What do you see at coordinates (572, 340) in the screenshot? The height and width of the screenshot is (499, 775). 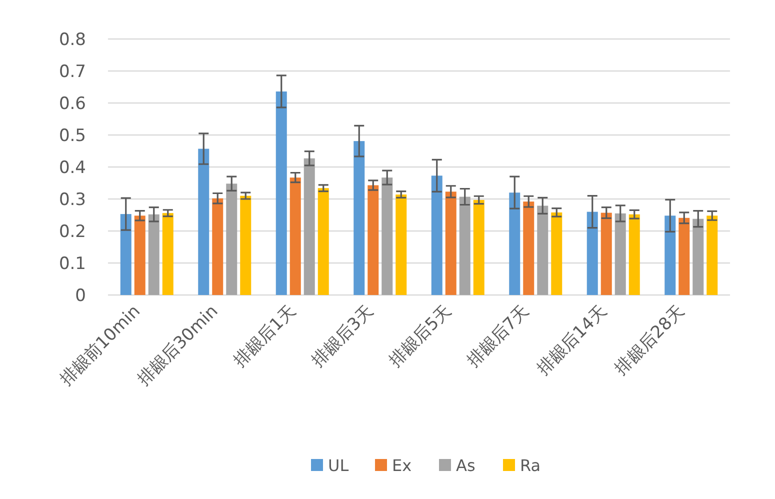 I see `x-tick-label: 排龈后14天` at bounding box center [572, 340].